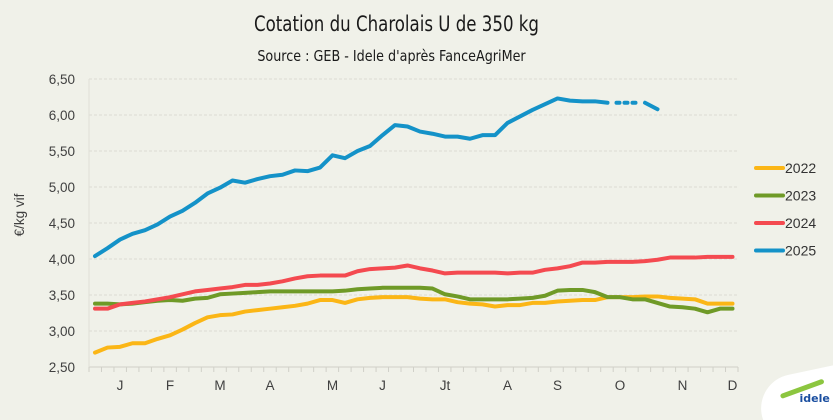 Image resolution: width=833 pixels, height=420 pixels. What do you see at coordinates (557, 385) in the screenshot?
I see `x-month-label: S` at bounding box center [557, 385].